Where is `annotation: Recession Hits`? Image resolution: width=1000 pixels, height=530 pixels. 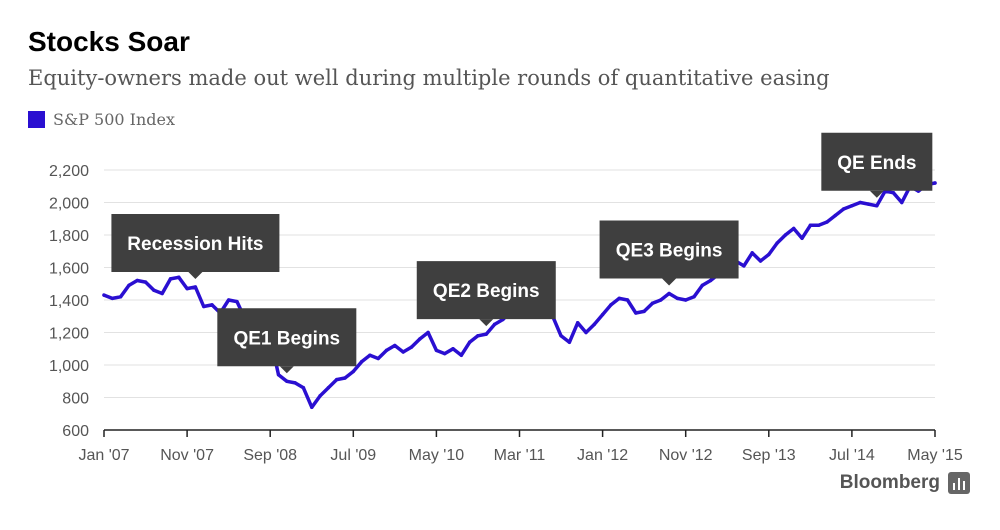
annotation: Recession Hits is located at coordinates (195, 246).